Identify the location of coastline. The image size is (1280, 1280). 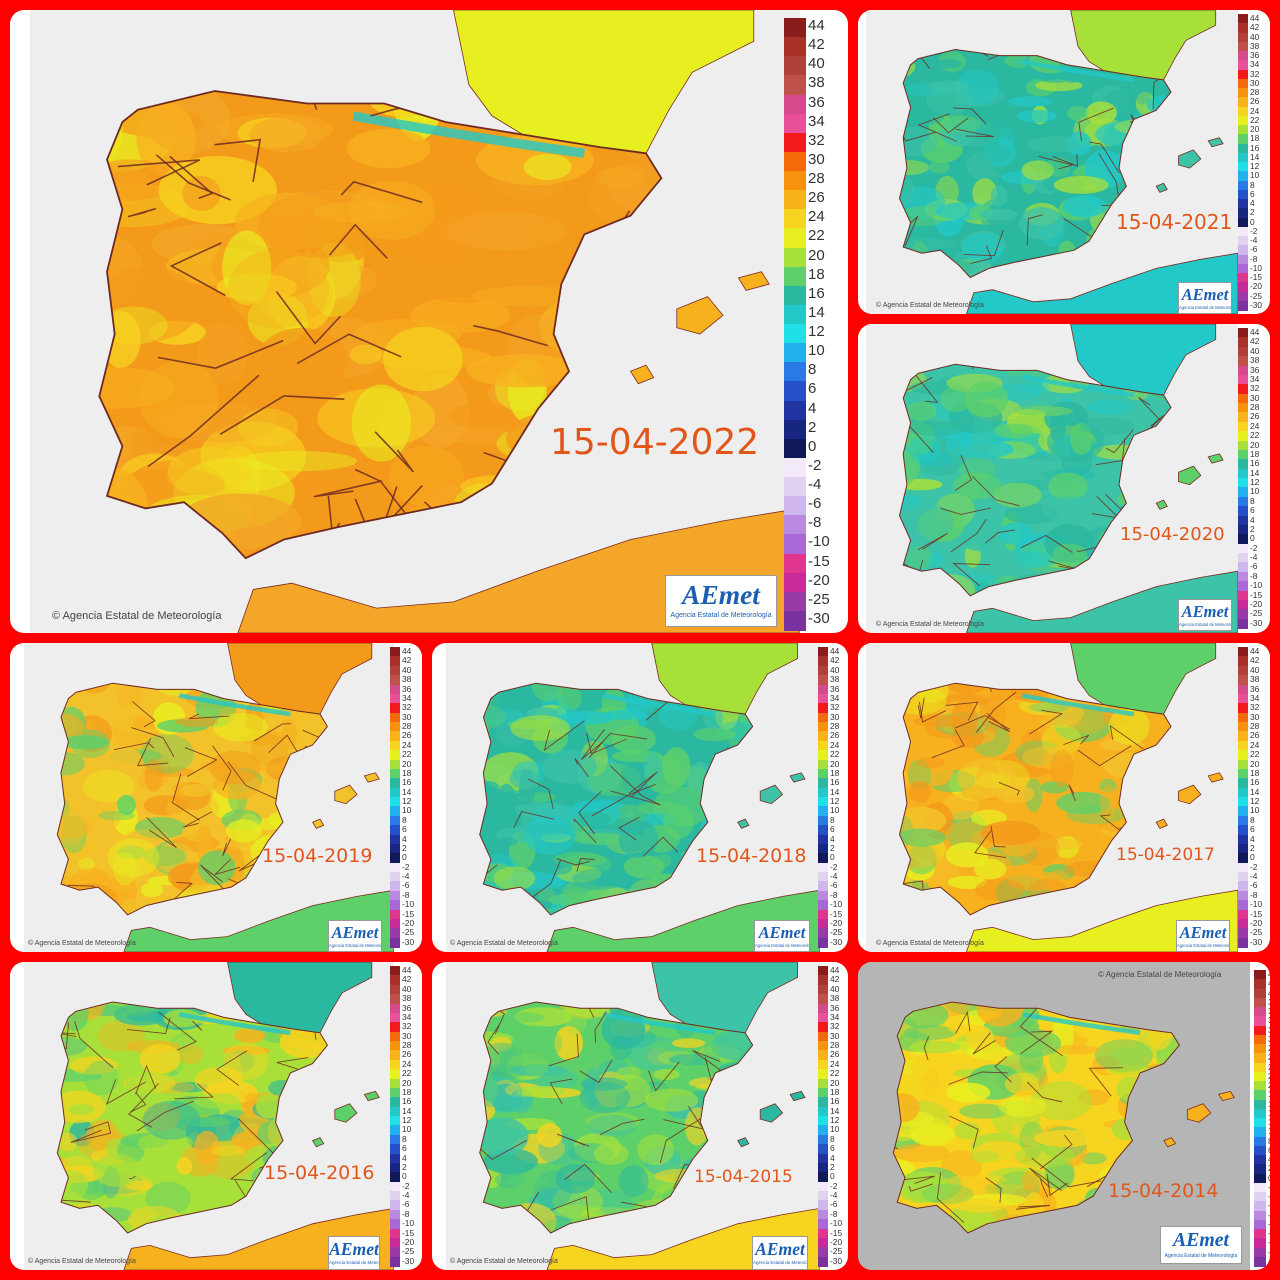
(1035, 799).